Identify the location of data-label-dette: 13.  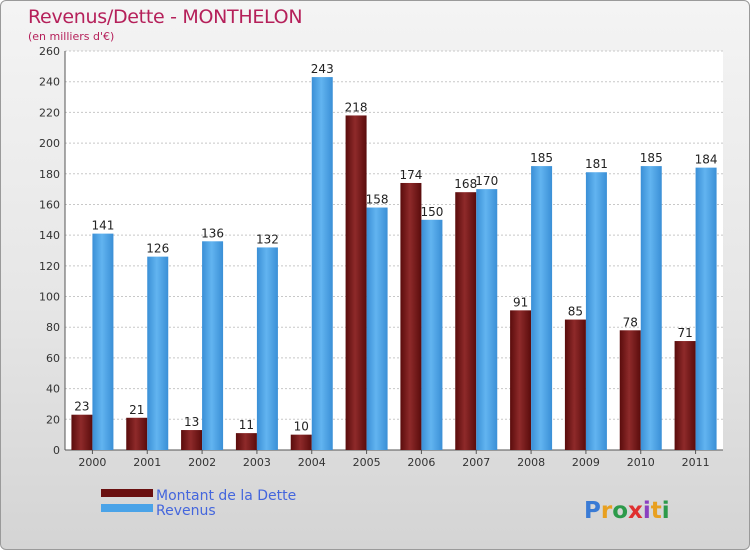
(191, 422).